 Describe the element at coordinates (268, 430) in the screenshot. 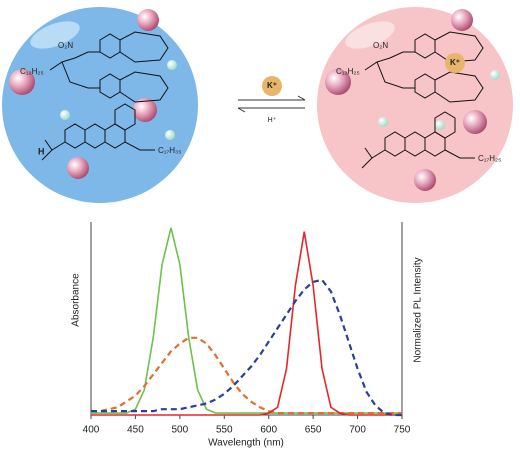

I see `x-tick-label: 600` at that location.